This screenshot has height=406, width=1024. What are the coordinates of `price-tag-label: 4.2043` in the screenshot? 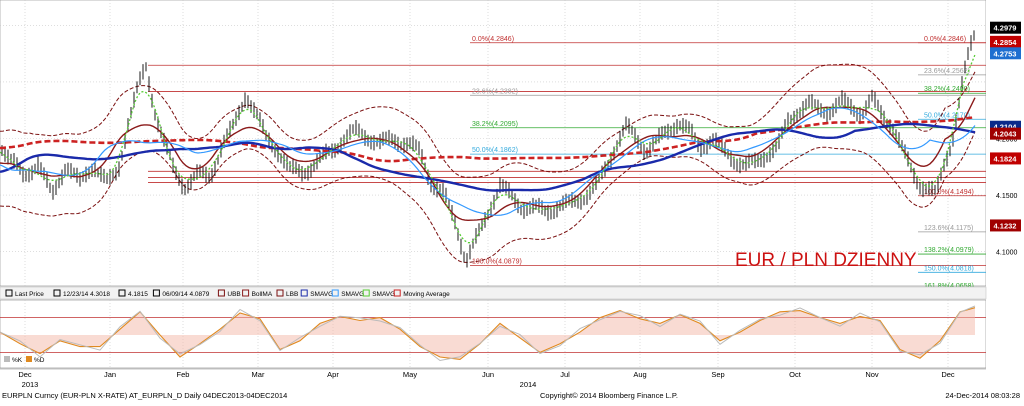 It's located at (1005, 134).